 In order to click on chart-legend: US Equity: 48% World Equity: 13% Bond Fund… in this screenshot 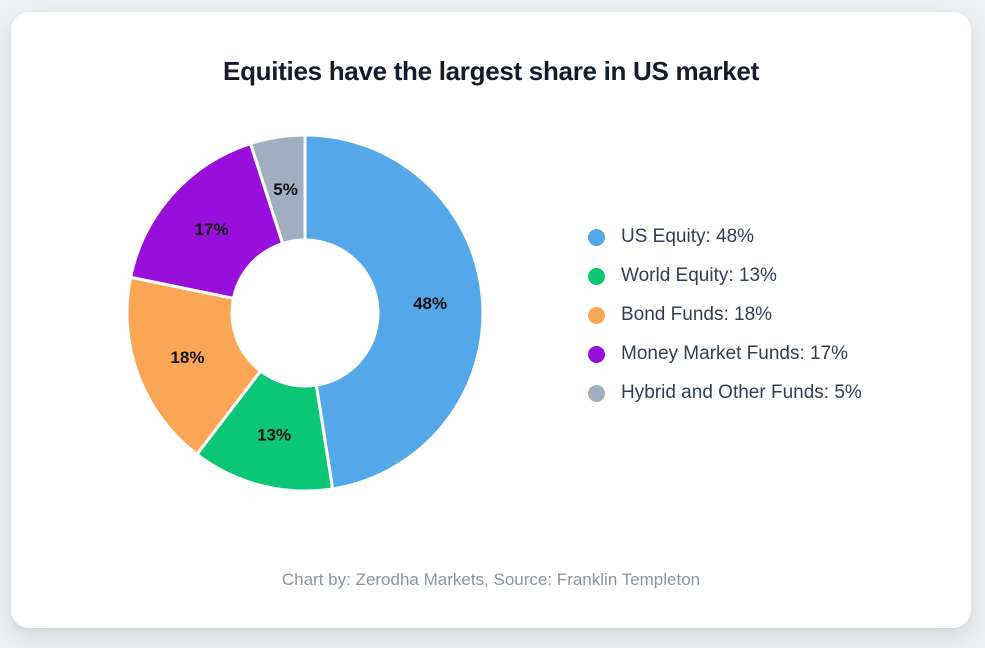, I will do `click(725, 315)`.